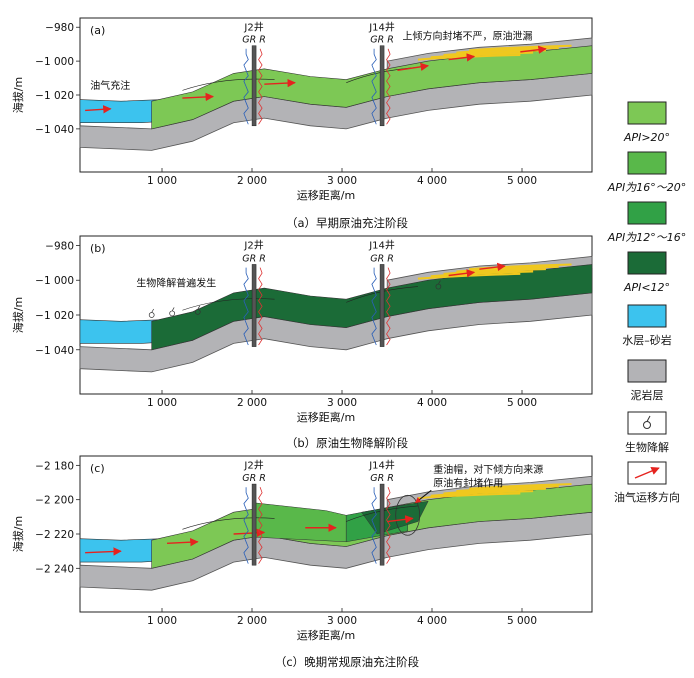 The width and height of the screenshot is (694, 678). Describe the element at coordinates (54, 569) in the screenshot. I see `y-tick-label: −2 240` at that location.